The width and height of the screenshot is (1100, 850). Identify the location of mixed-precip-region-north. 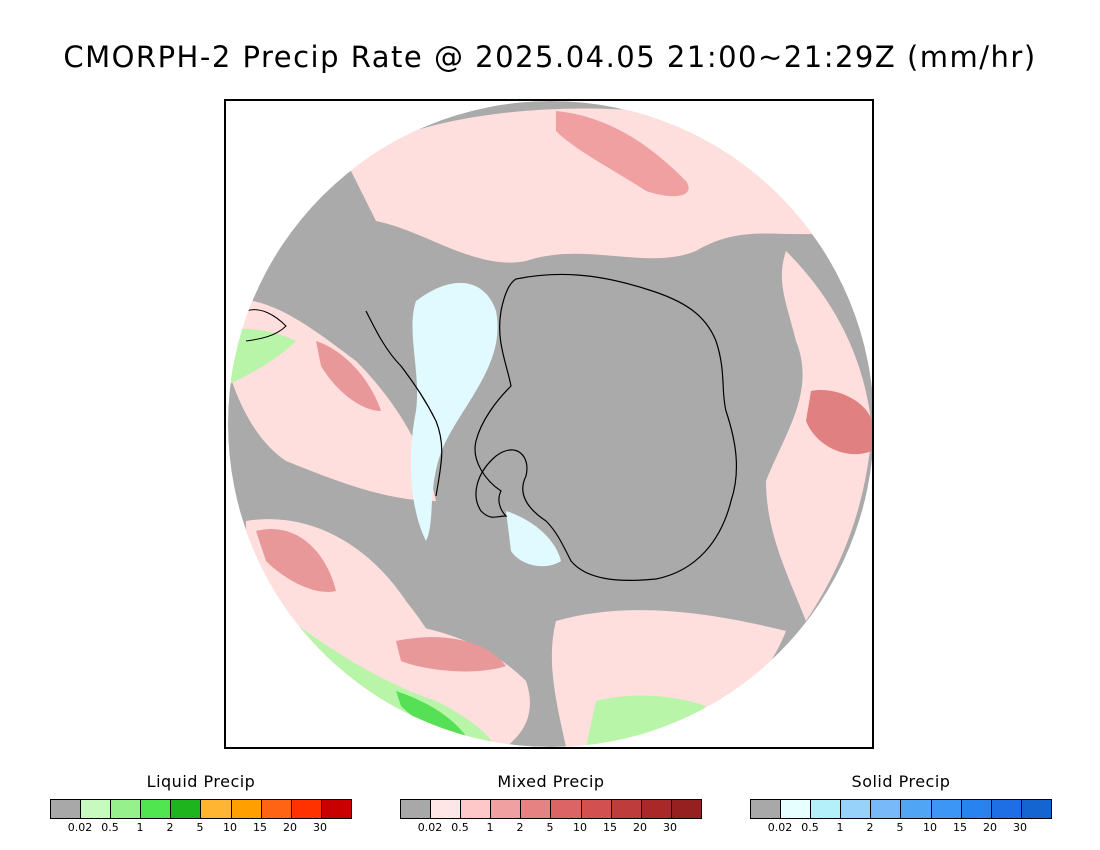
(591, 185).